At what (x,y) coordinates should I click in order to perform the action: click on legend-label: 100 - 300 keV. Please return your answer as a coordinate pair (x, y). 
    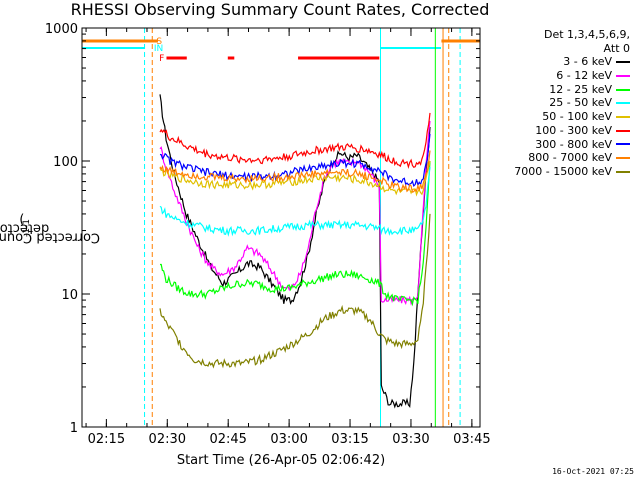
    Looking at the image, I should click on (573, 130).